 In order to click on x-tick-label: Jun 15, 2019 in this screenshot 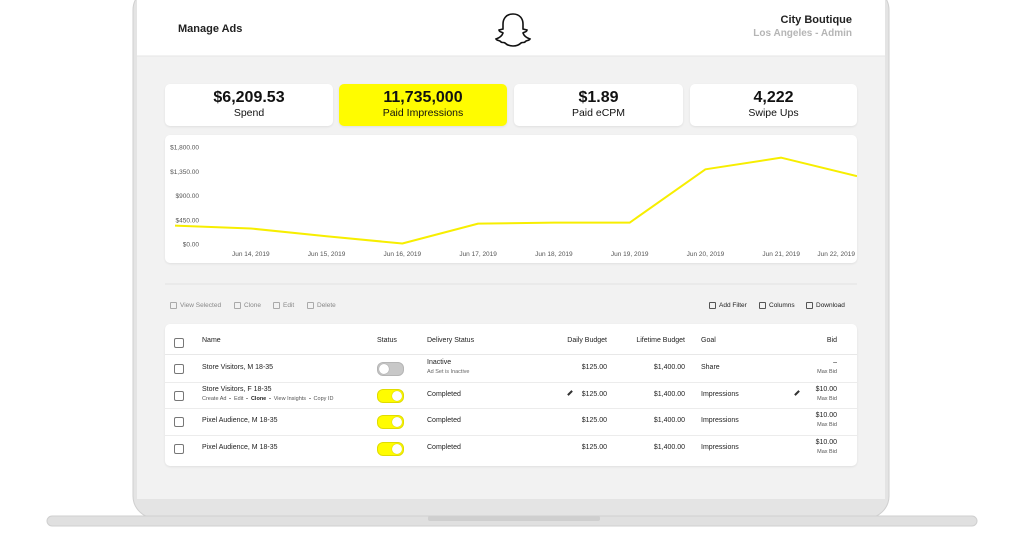, I will do `click(327, 254)`.